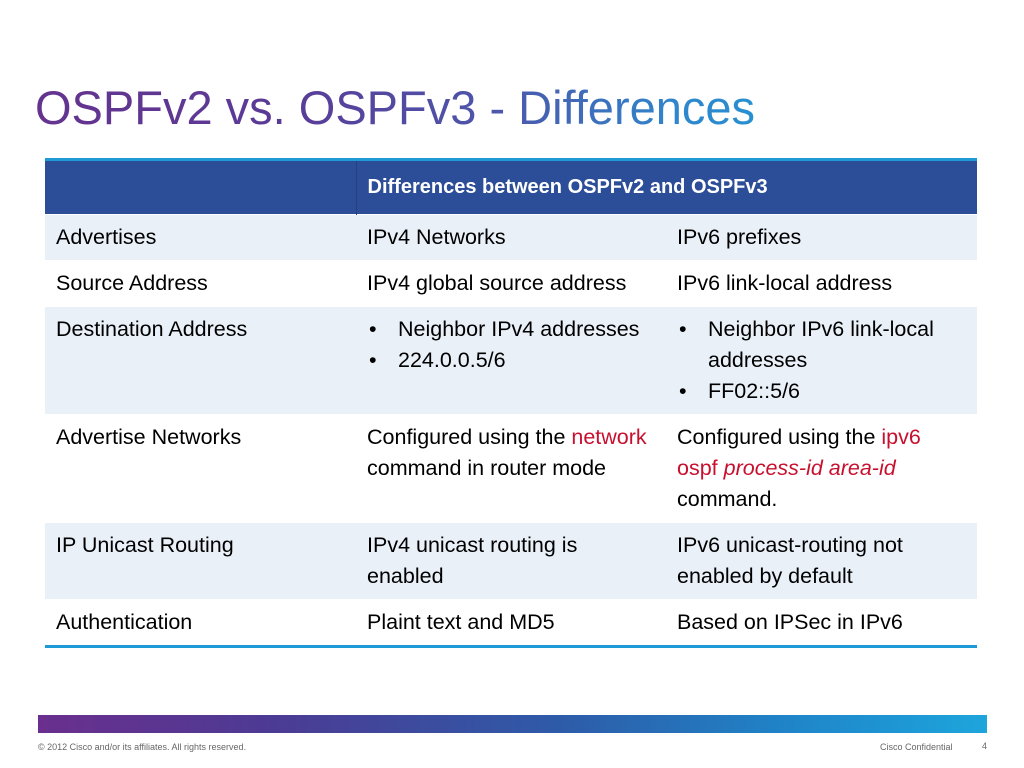  I want to click on header-blank-cell, so click(201, 187).